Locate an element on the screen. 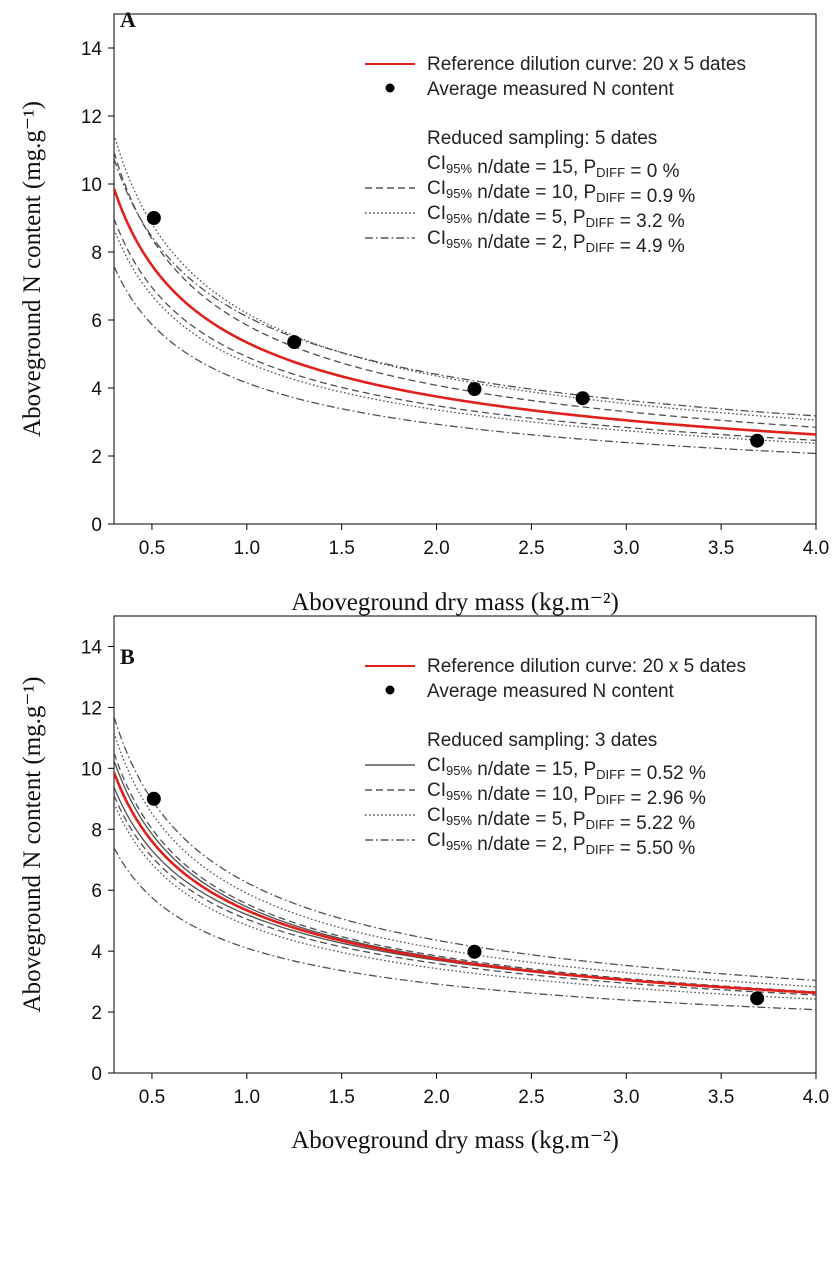 The width and height of the screenshot is (837, 1263). legend-heading-reduced-sampling: Reduced sampling: 5 dates is located at coordinates (542, 138).